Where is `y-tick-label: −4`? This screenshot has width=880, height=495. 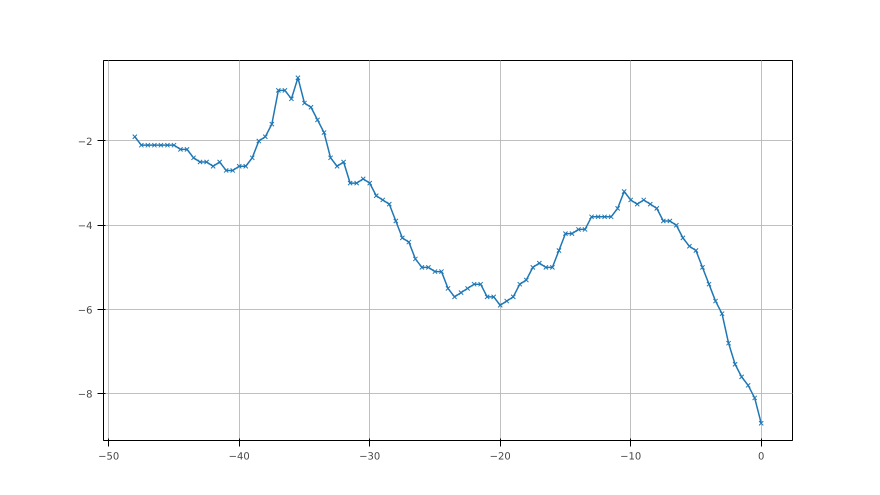 y-tick-label: −4 is located at coordinates (85, 226).